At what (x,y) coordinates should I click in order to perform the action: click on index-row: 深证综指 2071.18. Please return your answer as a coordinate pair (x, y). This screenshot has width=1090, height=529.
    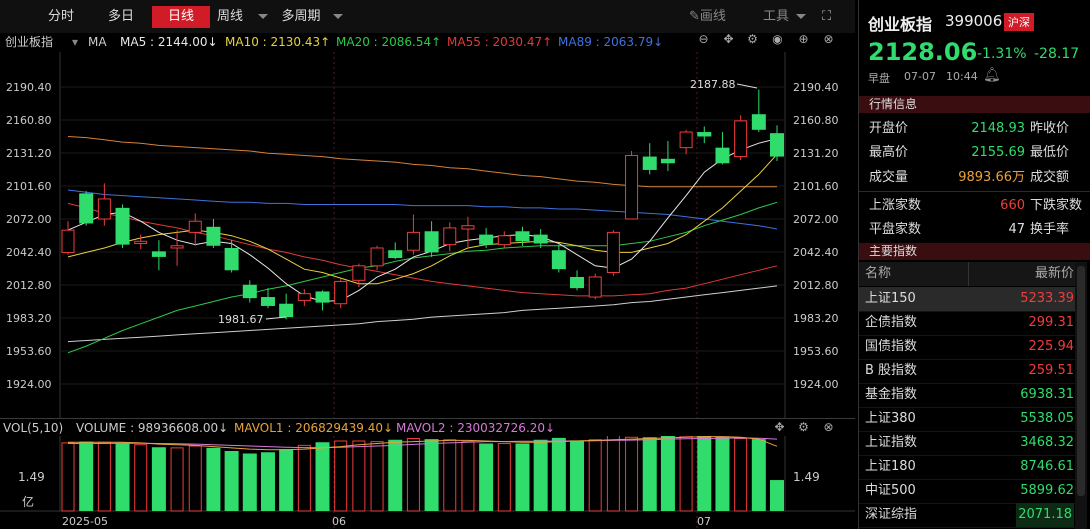
    Looking at the image, I should click on (967, 515).